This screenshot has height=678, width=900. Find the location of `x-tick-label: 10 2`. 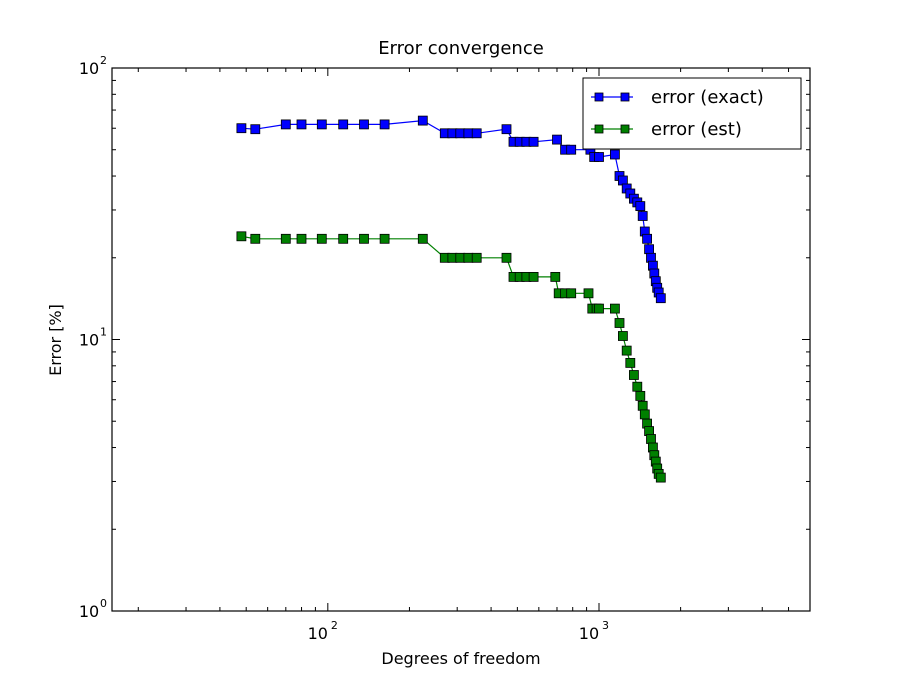

x-tick-label: 10 2 is located at coordinates (323, 631).